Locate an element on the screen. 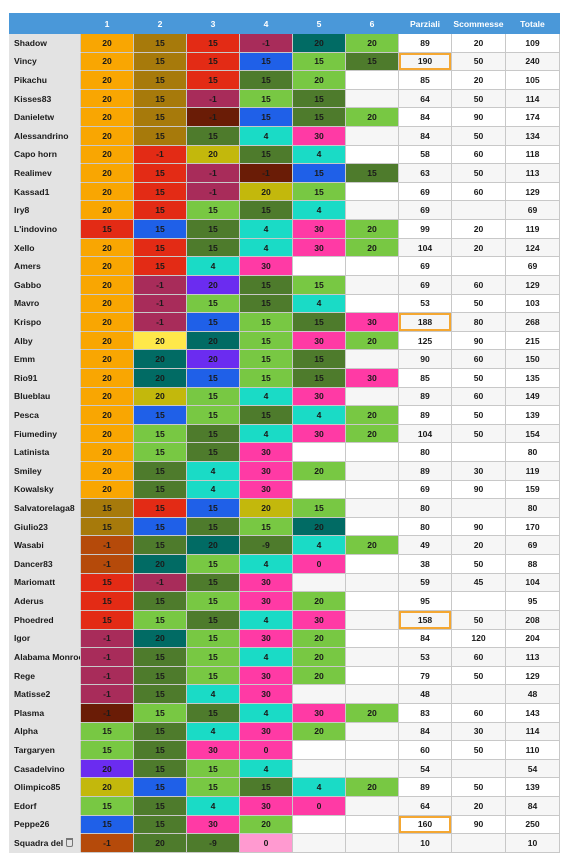  player-name: Shadow is located at coordinates (30, 42).